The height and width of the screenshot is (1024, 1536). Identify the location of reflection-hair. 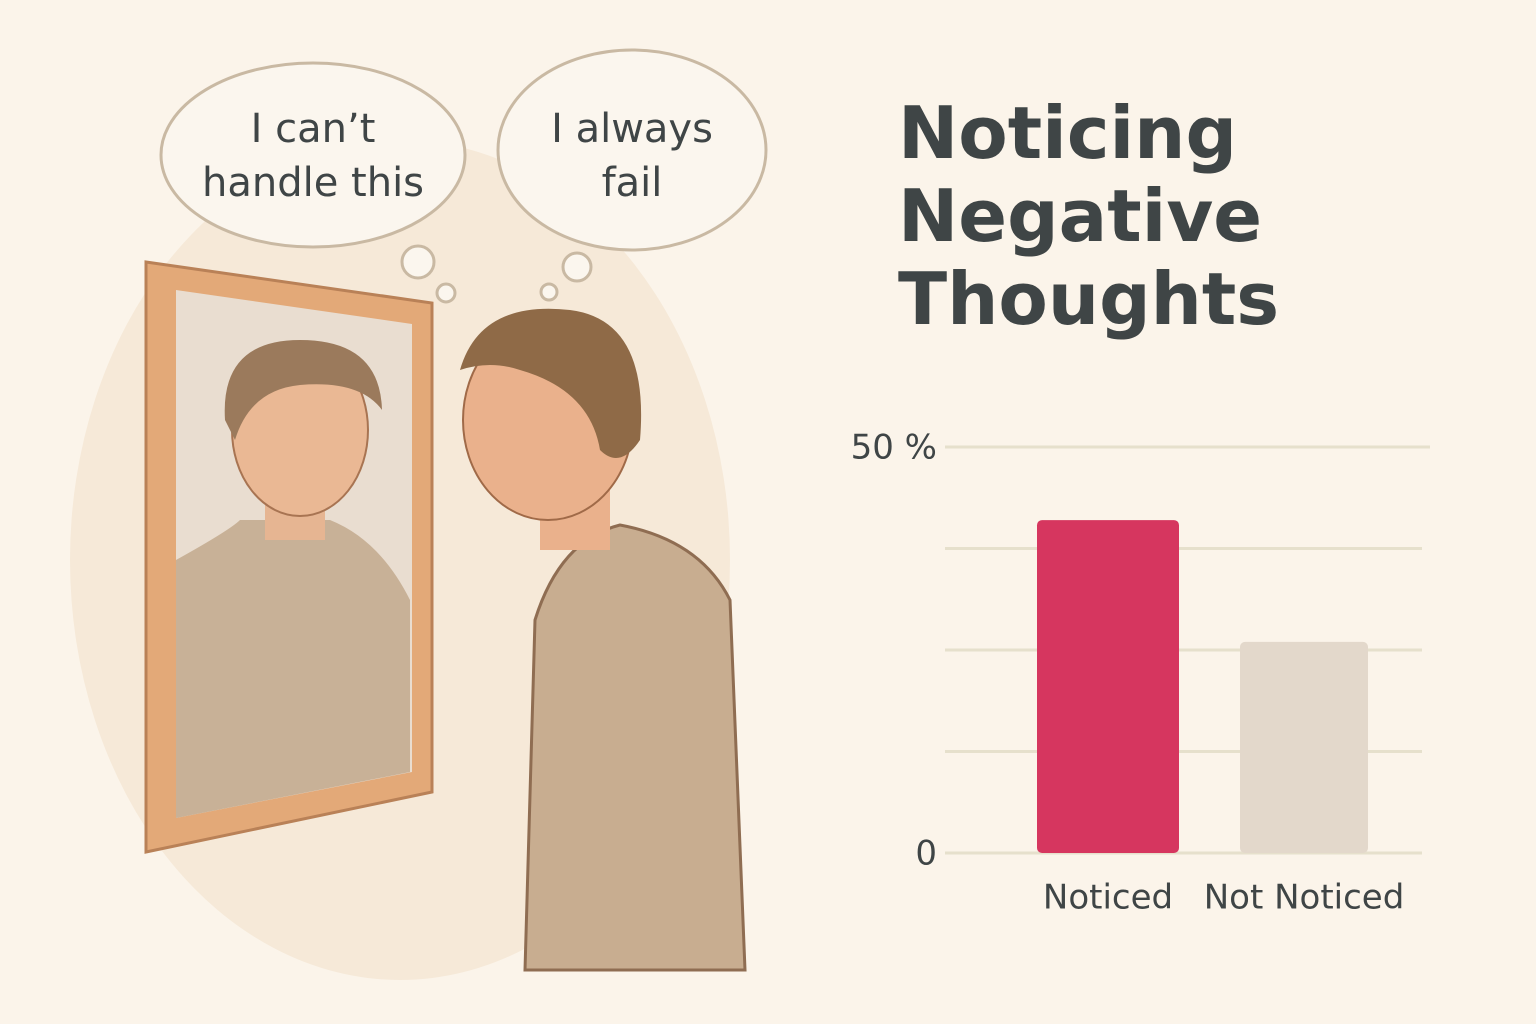
(303, 390).